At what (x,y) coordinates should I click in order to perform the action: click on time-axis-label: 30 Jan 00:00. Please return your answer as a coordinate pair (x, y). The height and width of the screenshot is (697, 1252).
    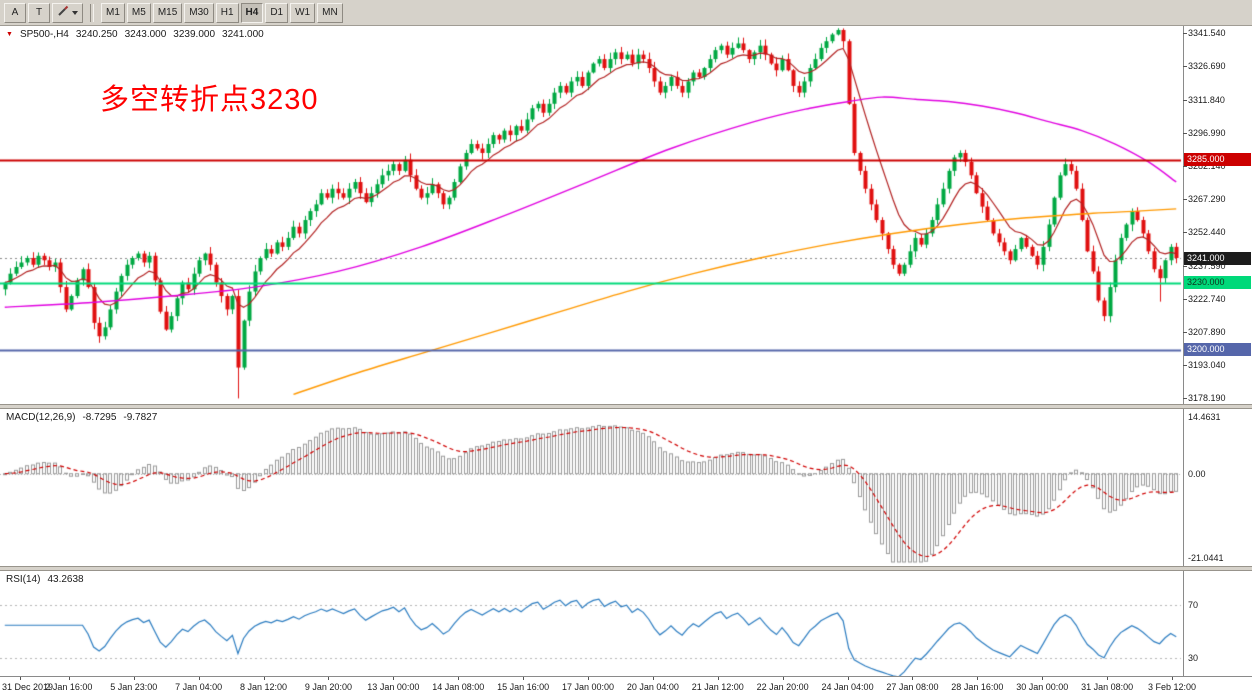
    Looking at the image, I should click on (1042, 687).